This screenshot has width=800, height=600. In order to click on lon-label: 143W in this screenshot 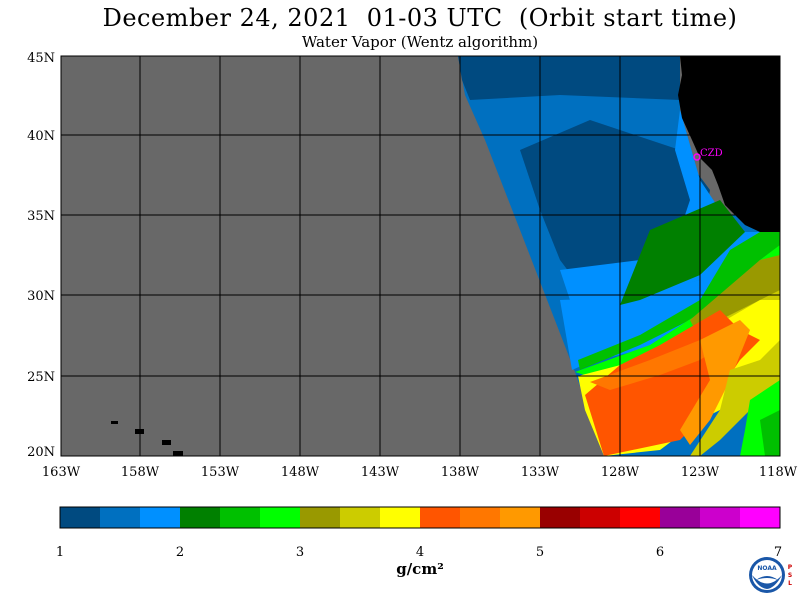, I will do `click(380, 472)`.